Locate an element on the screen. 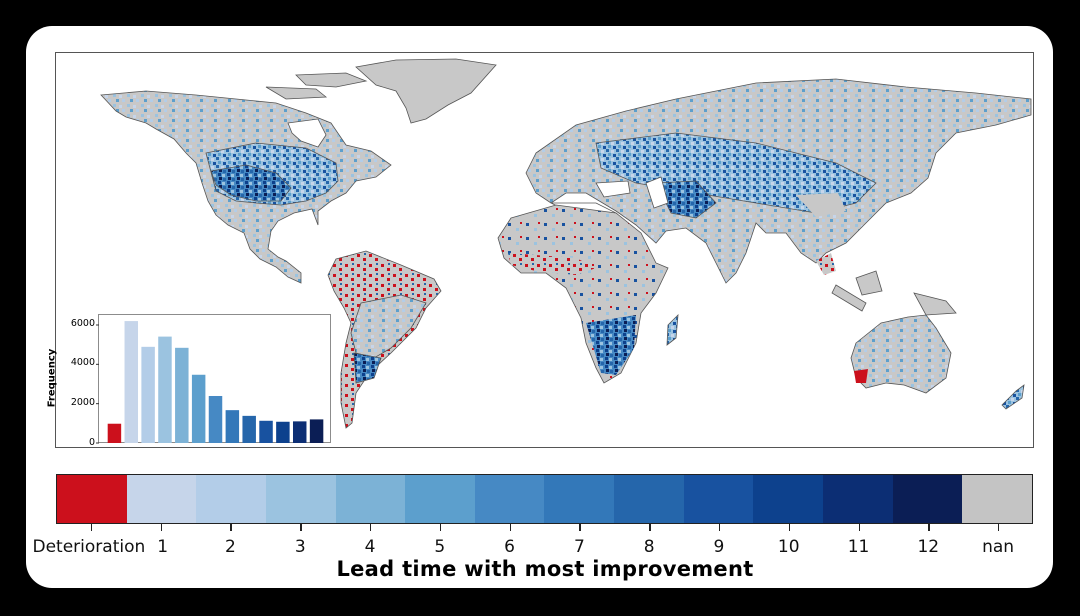  ytick-6000: 6000 is located at coordinates (82, 323).